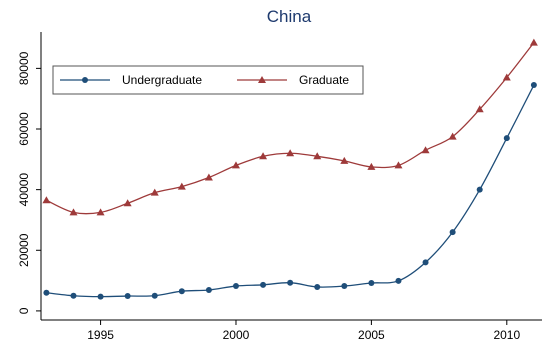  I want to click on legend-label: Graduate, so click(324, 80).